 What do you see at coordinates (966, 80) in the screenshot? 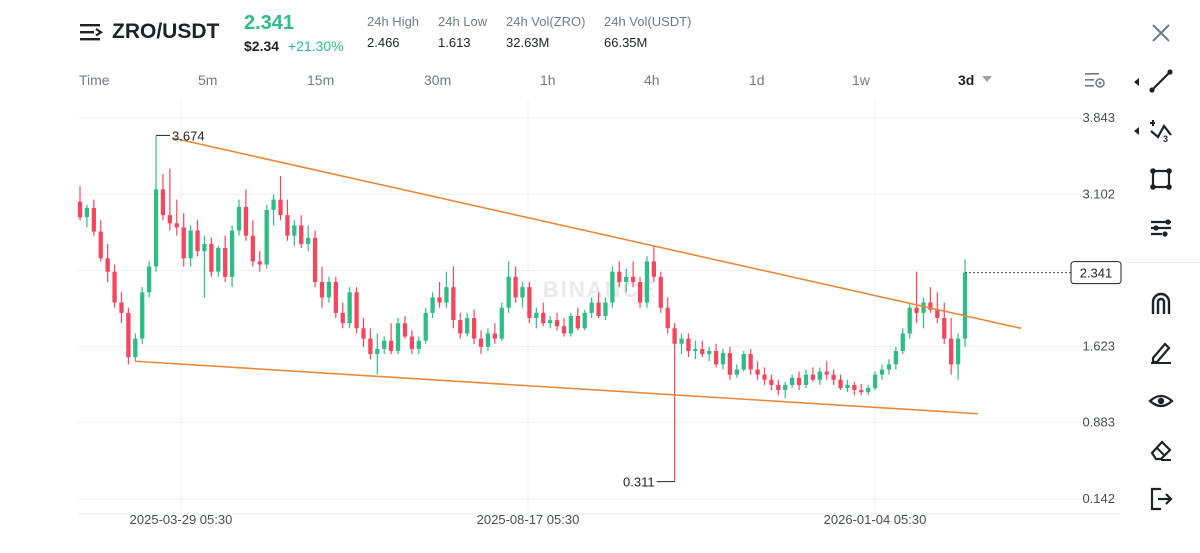
I see `tab-3d: 3d` at bounding box center [966, 80].